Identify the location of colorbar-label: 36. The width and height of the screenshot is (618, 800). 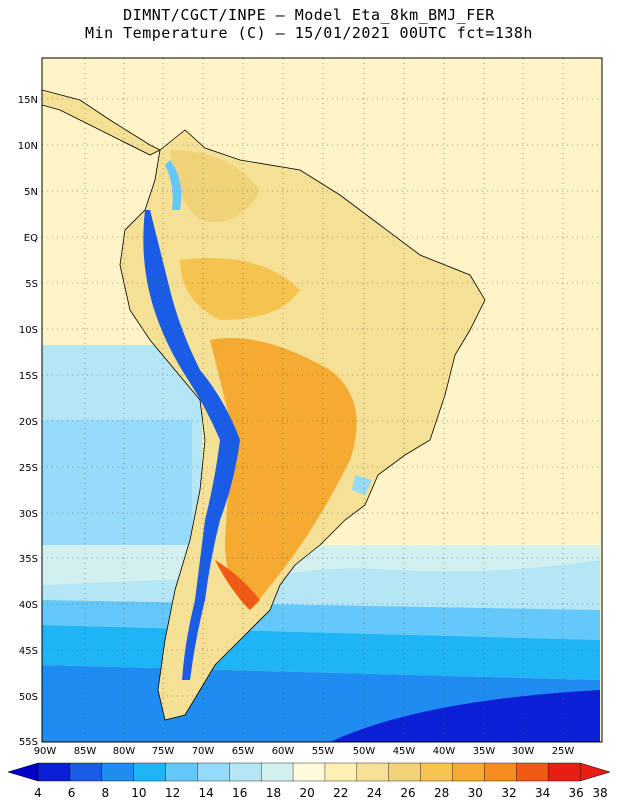
(576, 793).